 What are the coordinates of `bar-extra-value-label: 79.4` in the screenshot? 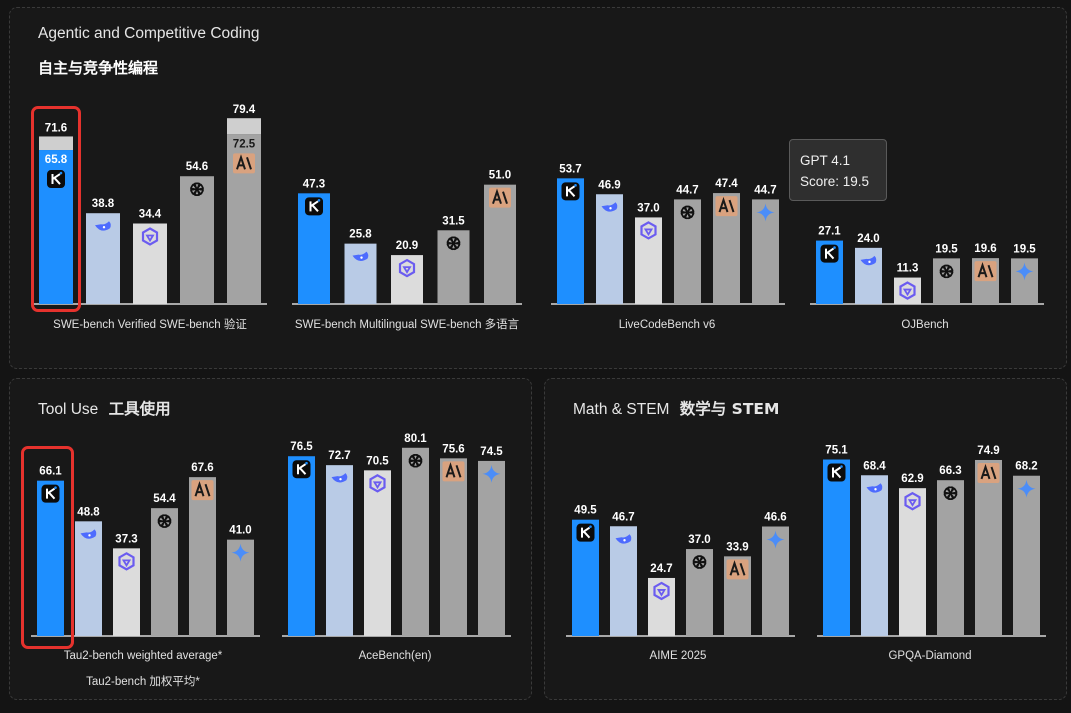 It's located at (244, 110).